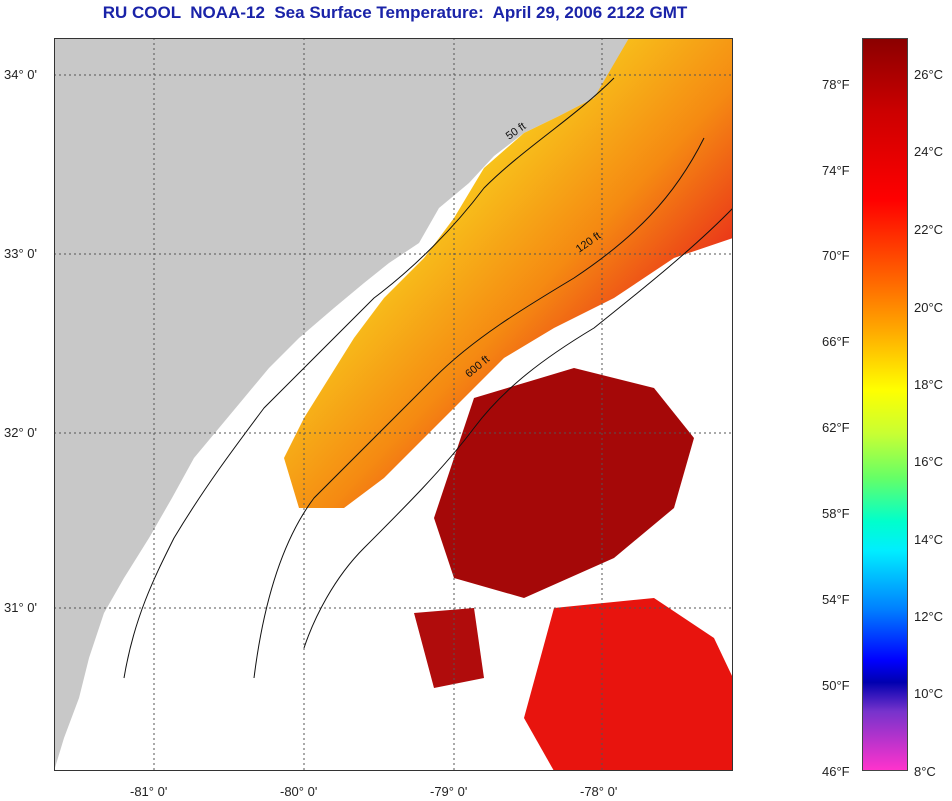 The width and height of the screenshot is (952, 801). What do you see at coordinates (836, 170) in the screenshot?
I see `cb-f-74: 74°F` at bounding box center [836, 170].